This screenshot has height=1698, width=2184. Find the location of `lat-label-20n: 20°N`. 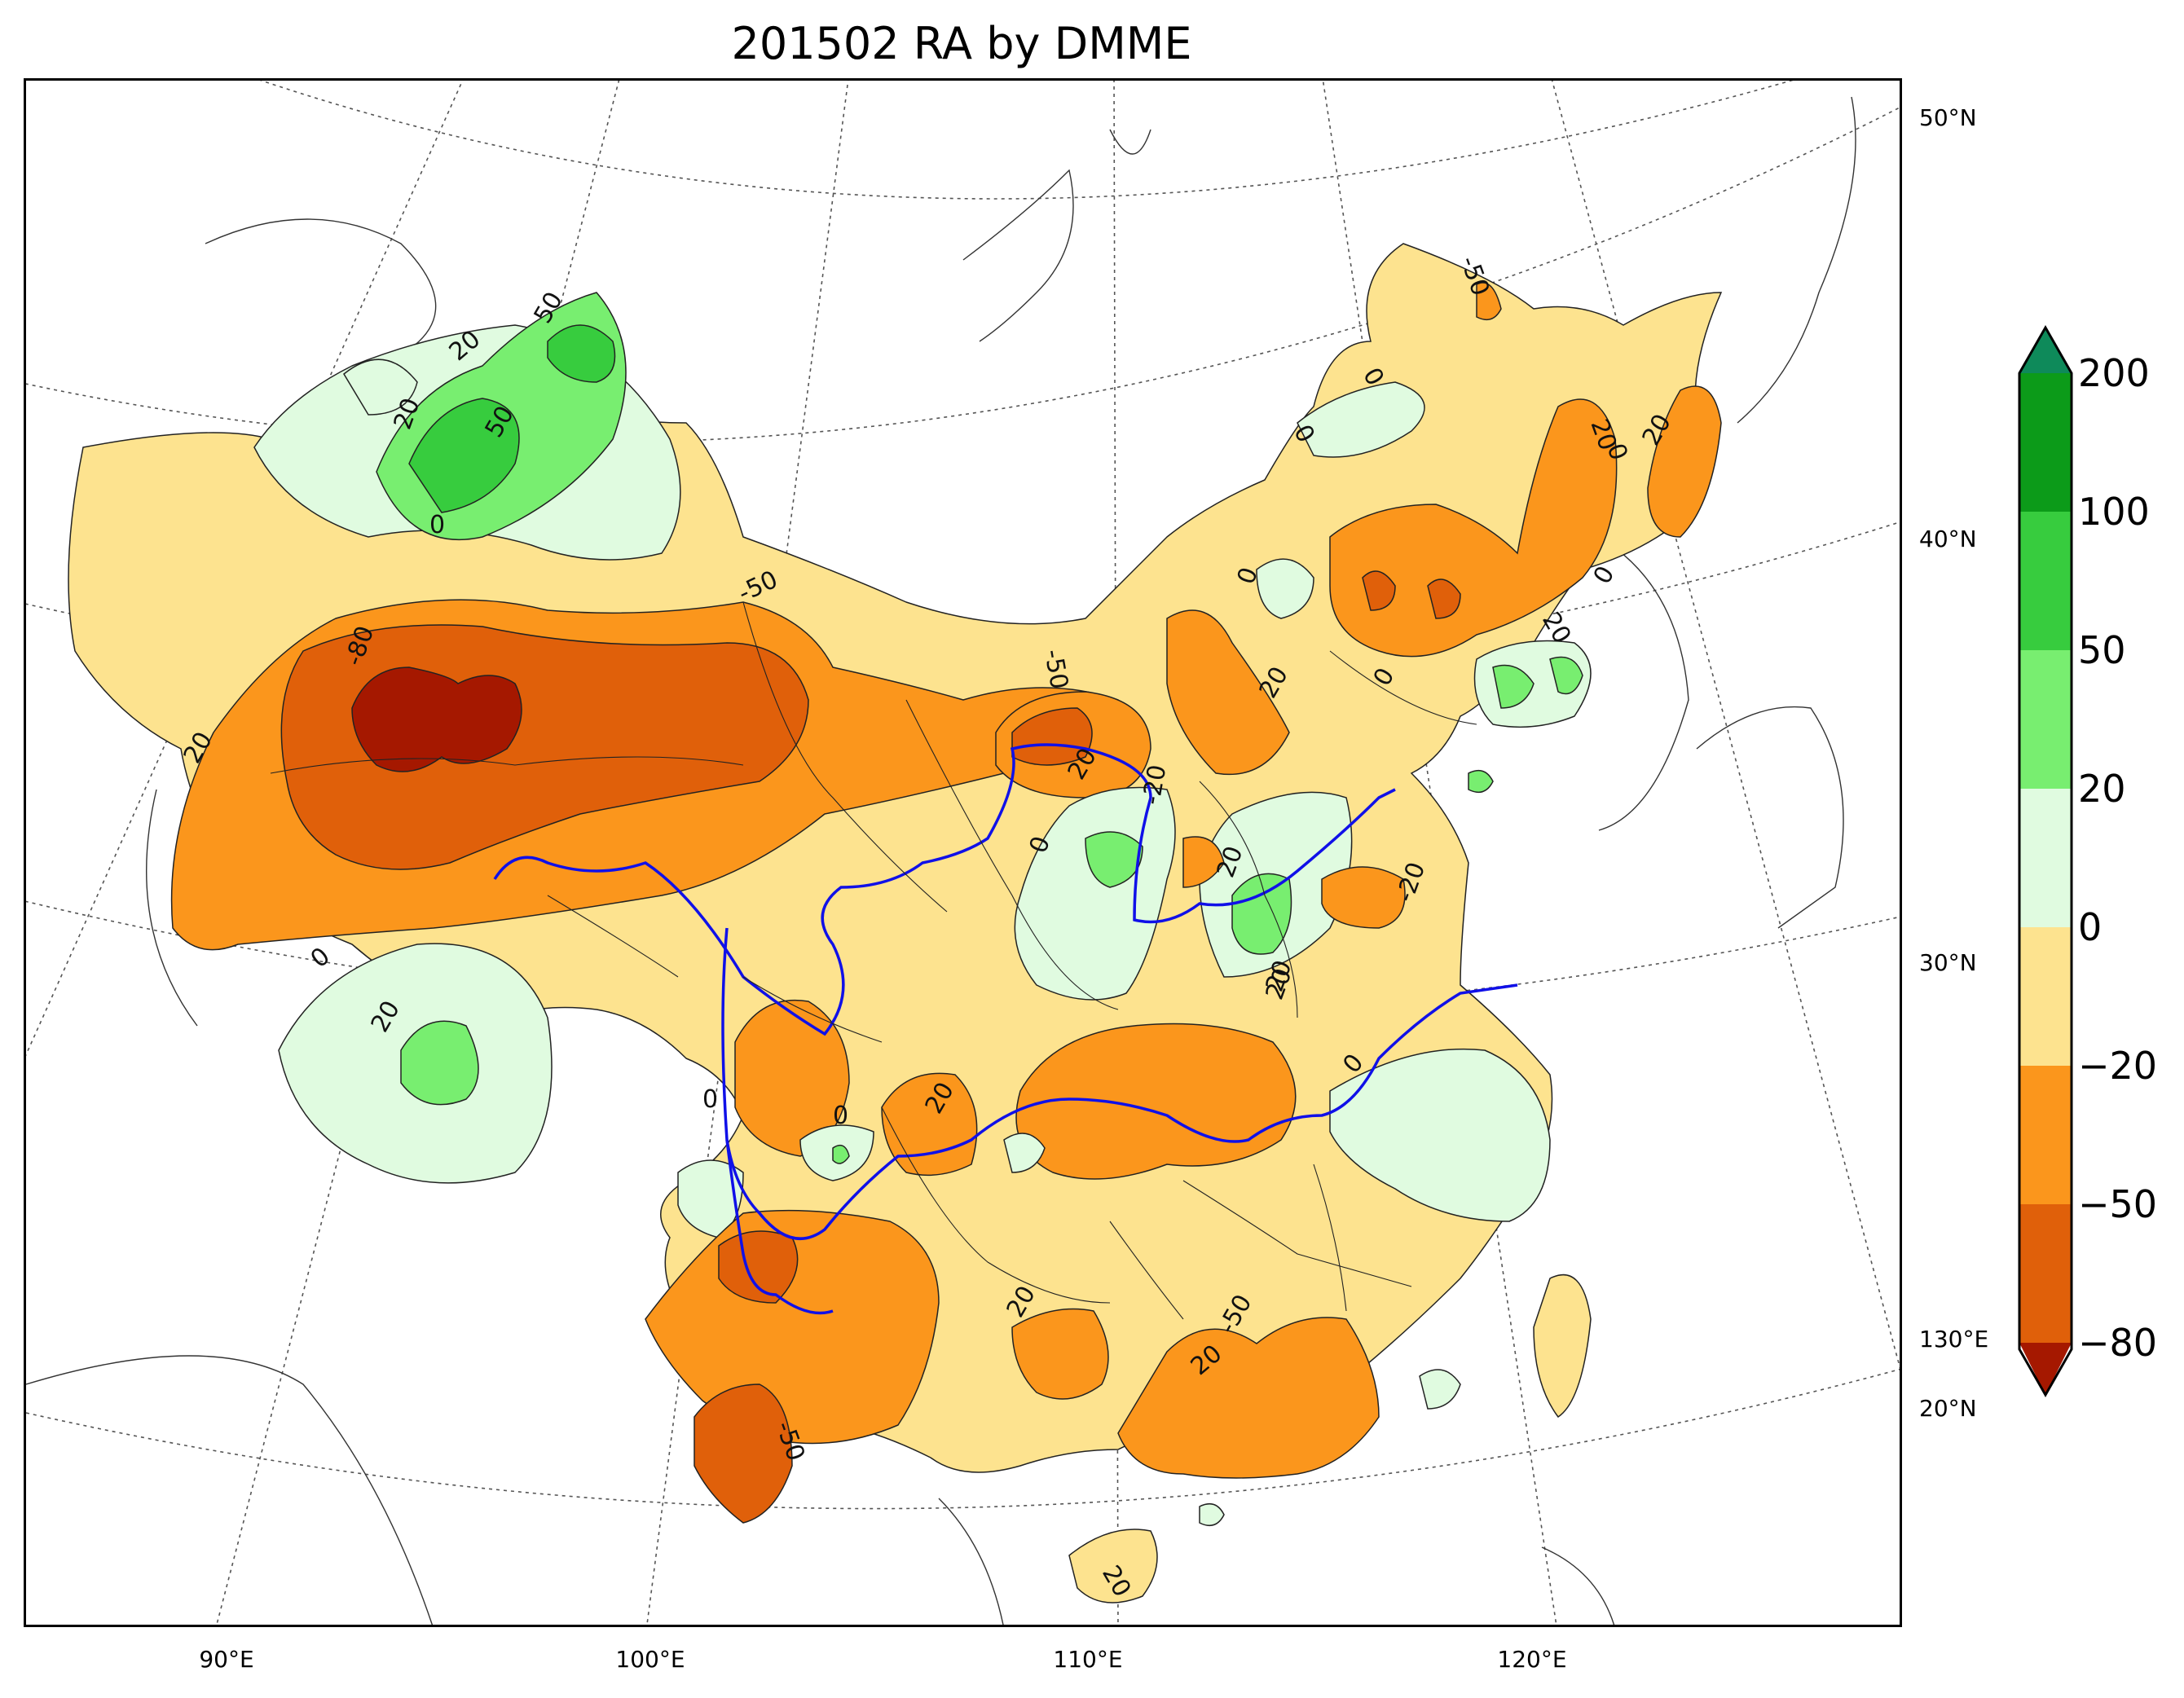

lat-label-20n: 20°N is located at coordinates (1948, 1408).